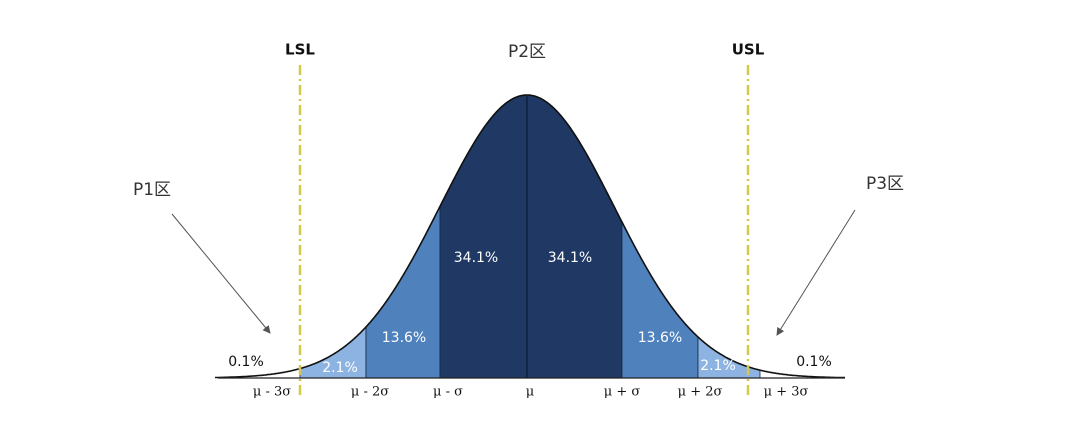 The image size is (1080, 448). I want to click on axis-label: μ + 2σ, so click(700, 392).